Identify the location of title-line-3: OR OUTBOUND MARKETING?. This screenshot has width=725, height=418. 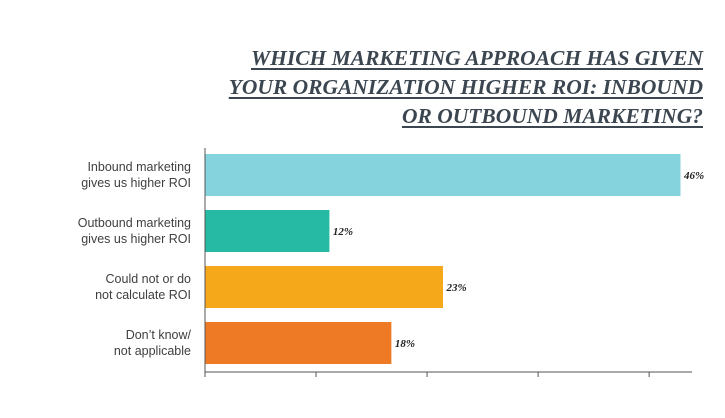
(552, 116).